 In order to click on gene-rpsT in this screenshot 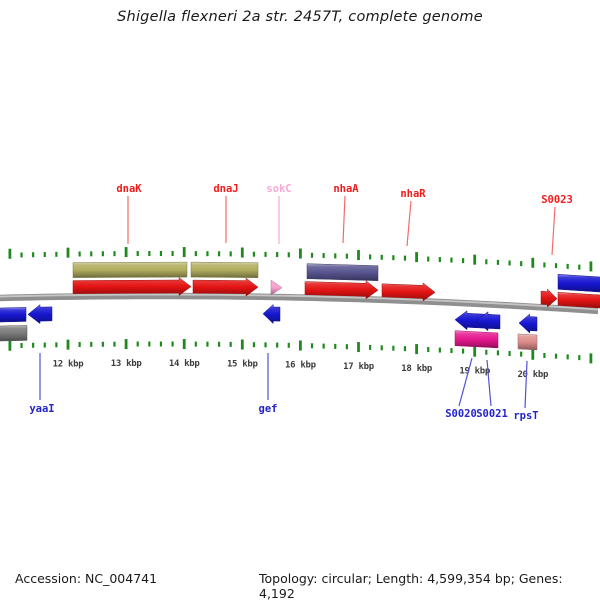, I will do `click(528, 323)`.